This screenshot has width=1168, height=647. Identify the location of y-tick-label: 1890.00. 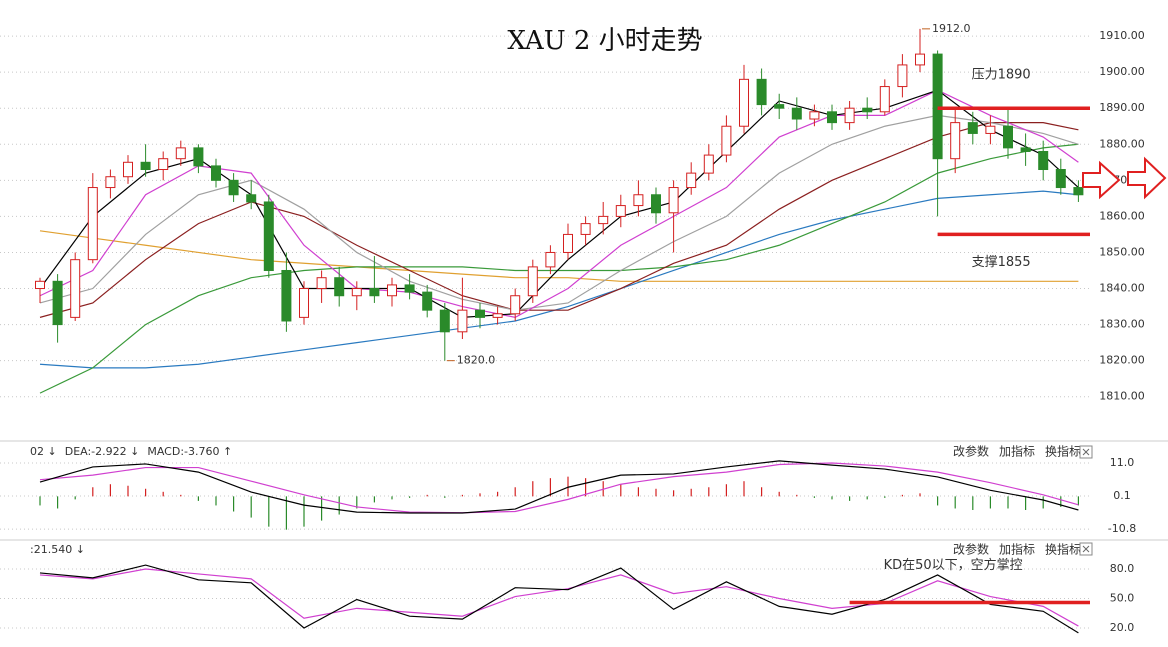
(1122, 107).